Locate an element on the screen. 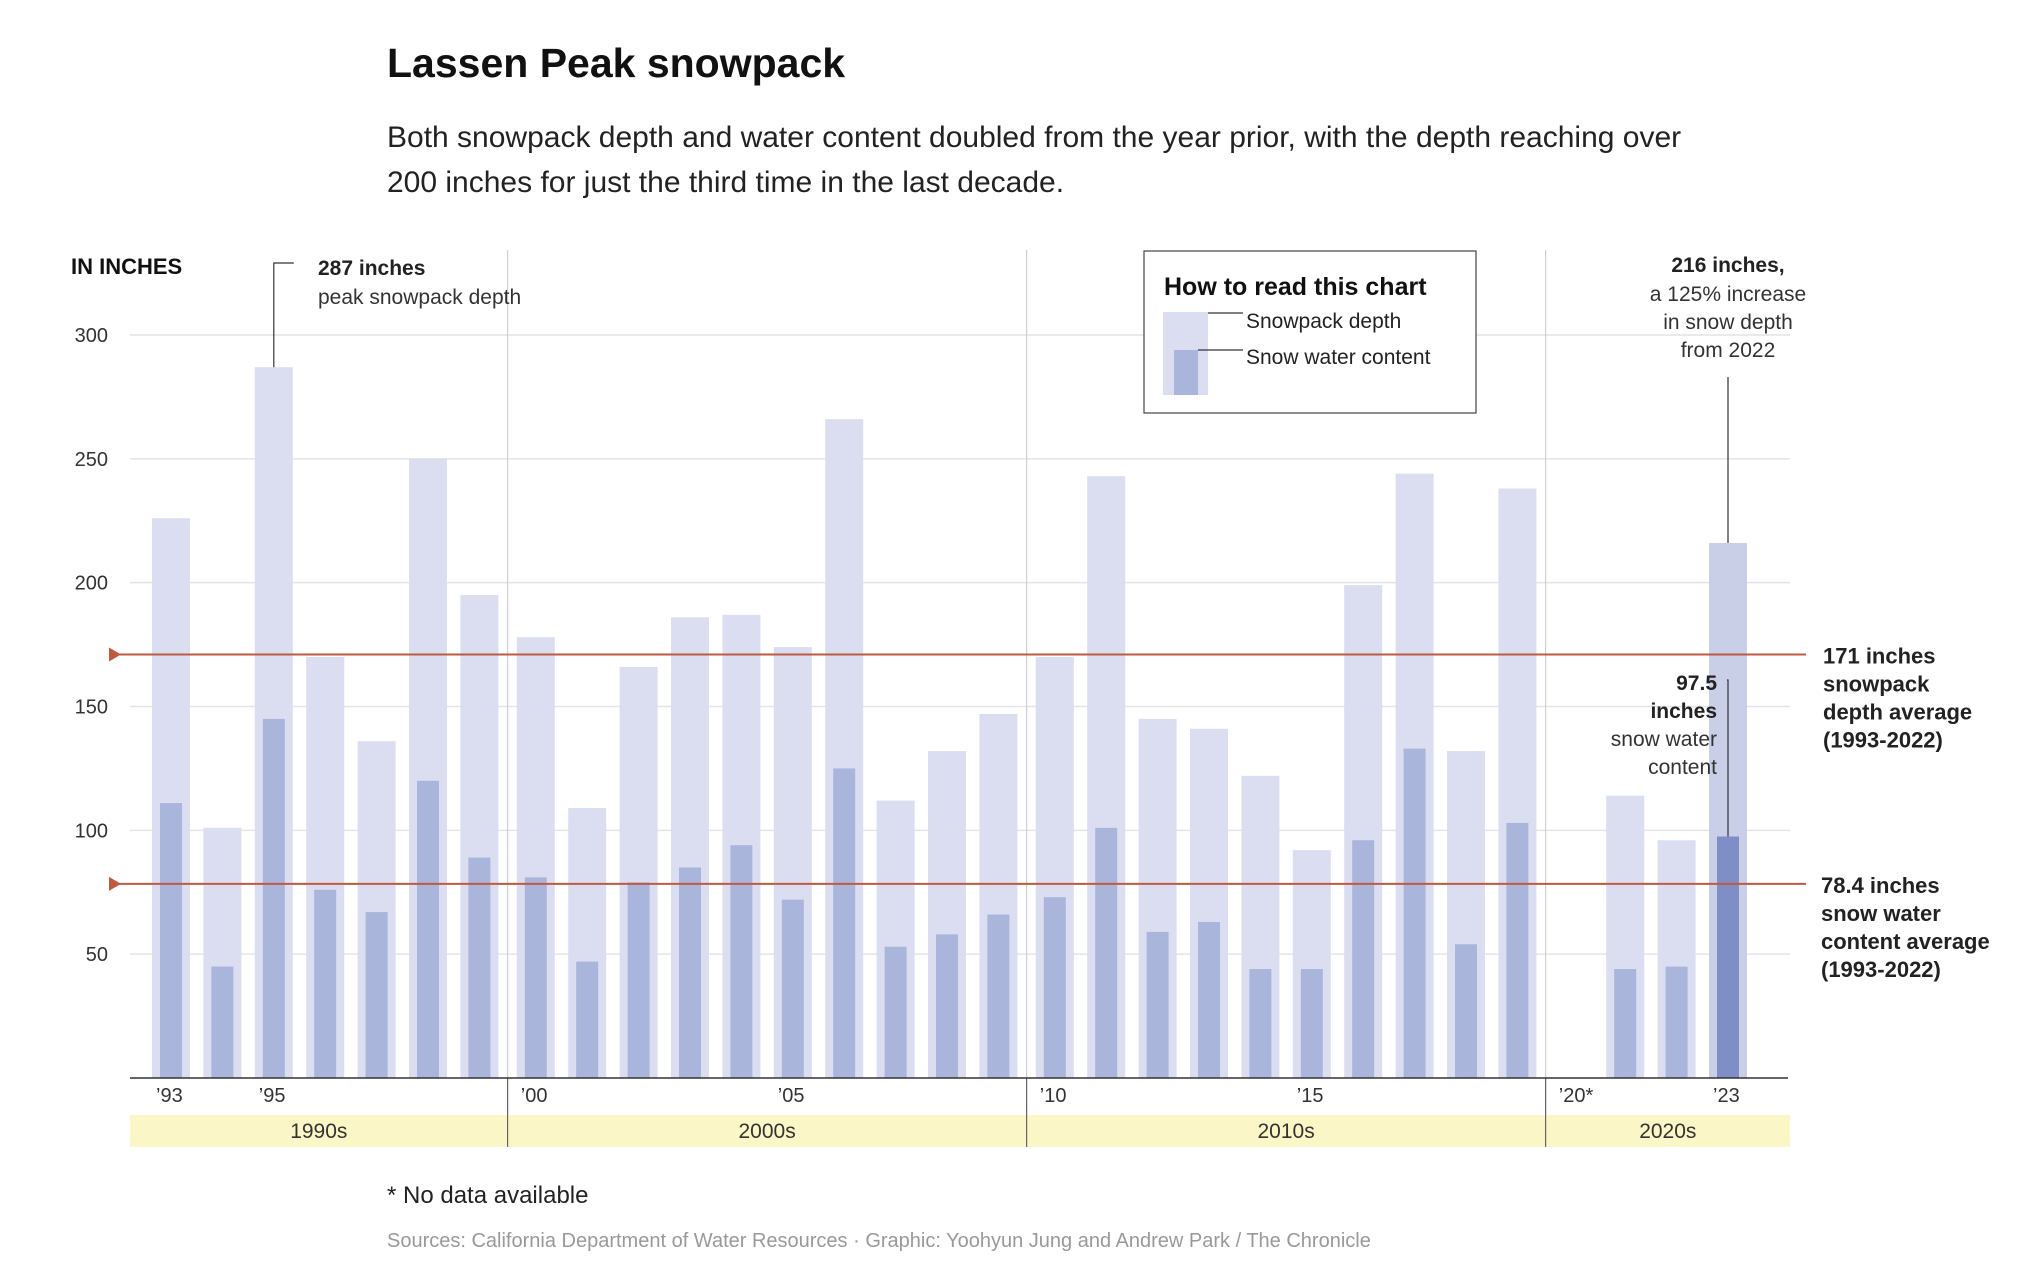 The width and height of the screenshot is (2034, 1271). peak-leader-line is located at coordinates (283, 315).